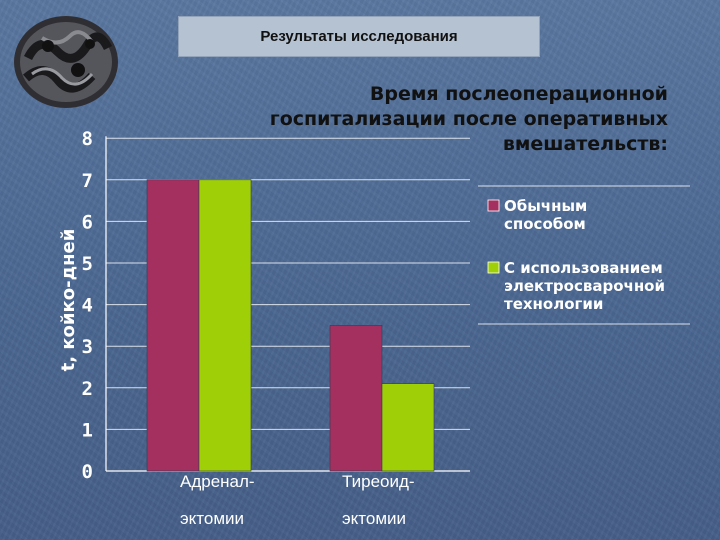 This screenshot has height=540, width=720. Describe the element at coordinates (583, 268) in the screenshot. I see `legend-label-2: С использованием` at that location.